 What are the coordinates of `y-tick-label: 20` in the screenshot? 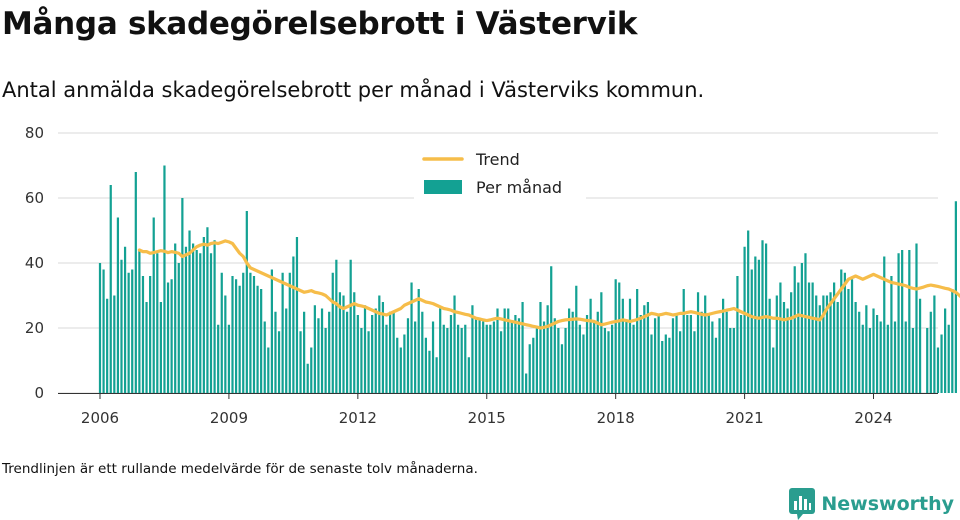 It's located at (34, 328).